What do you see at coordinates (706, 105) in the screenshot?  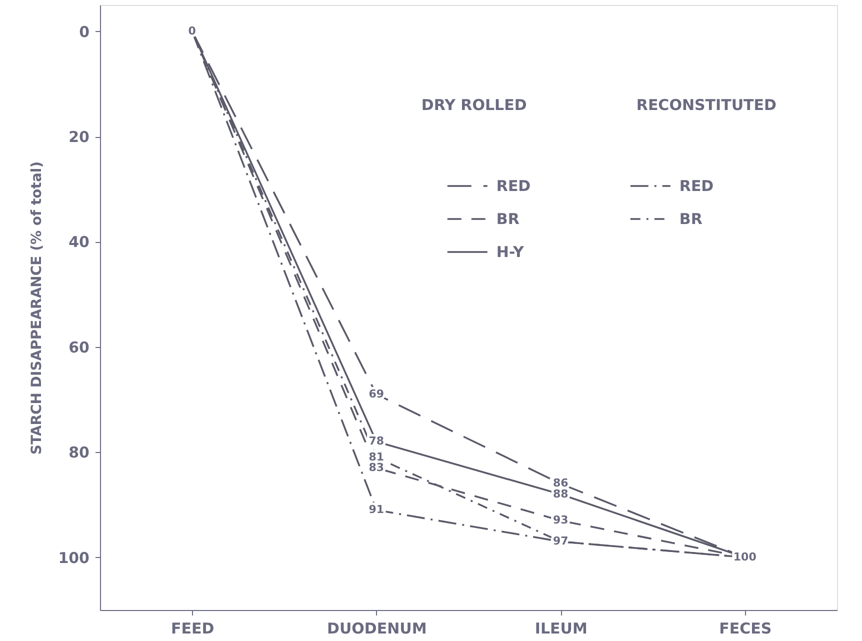 I see `annotation: RECONSTITUTED` at bounding box center [706, 105].